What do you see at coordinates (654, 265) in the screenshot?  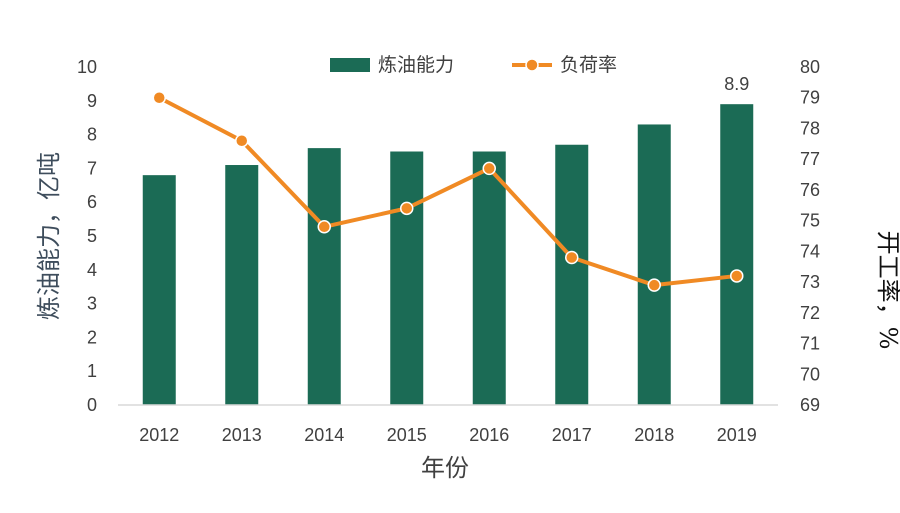 I see `bar-2018` at bounding box center [654, 265].